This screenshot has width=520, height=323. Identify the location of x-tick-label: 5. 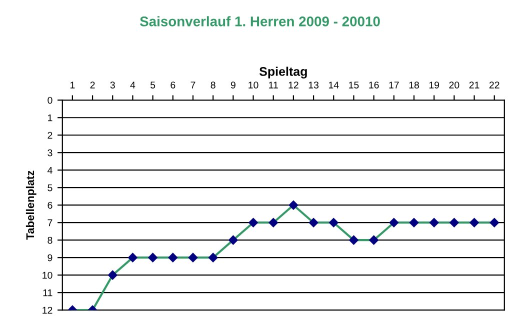
(153, 85).